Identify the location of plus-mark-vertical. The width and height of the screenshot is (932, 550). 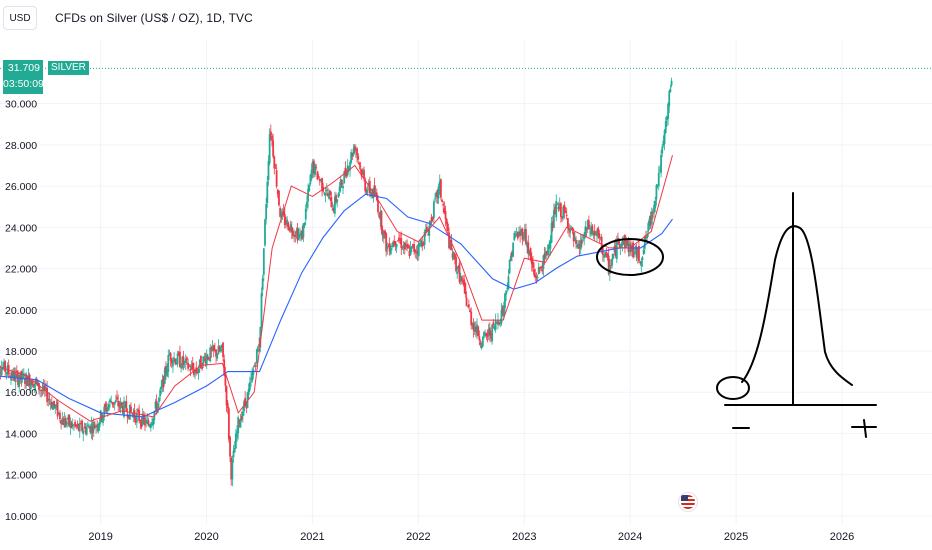
(865, 428).